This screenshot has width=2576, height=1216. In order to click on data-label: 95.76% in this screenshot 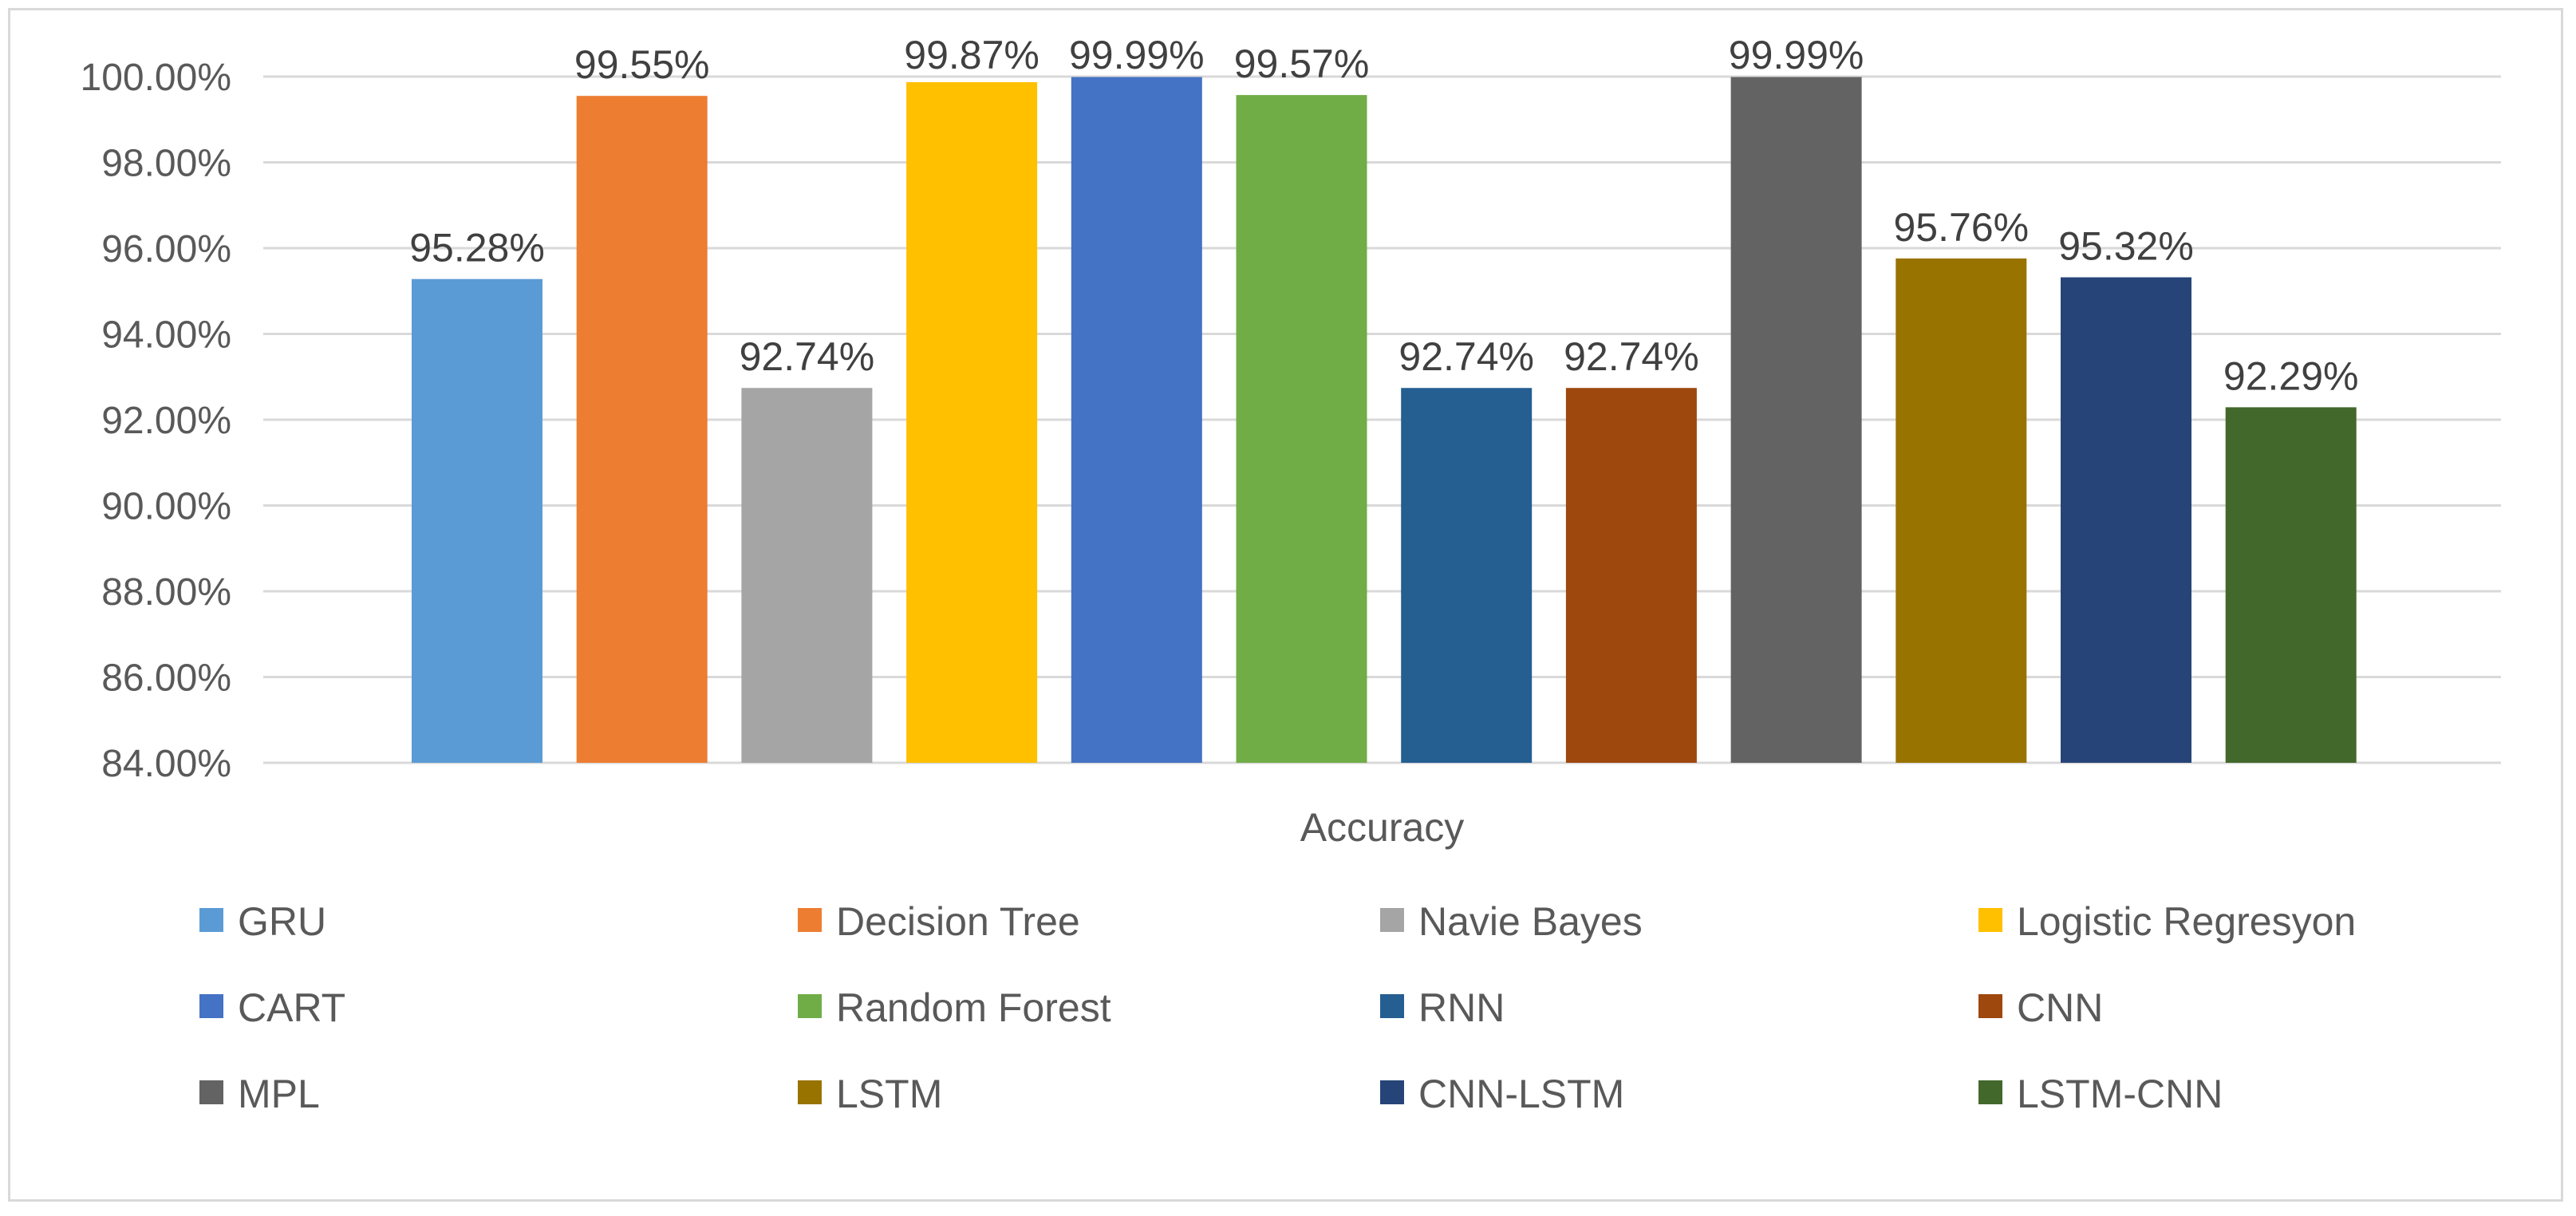, I will do `click(1962, 228)`.